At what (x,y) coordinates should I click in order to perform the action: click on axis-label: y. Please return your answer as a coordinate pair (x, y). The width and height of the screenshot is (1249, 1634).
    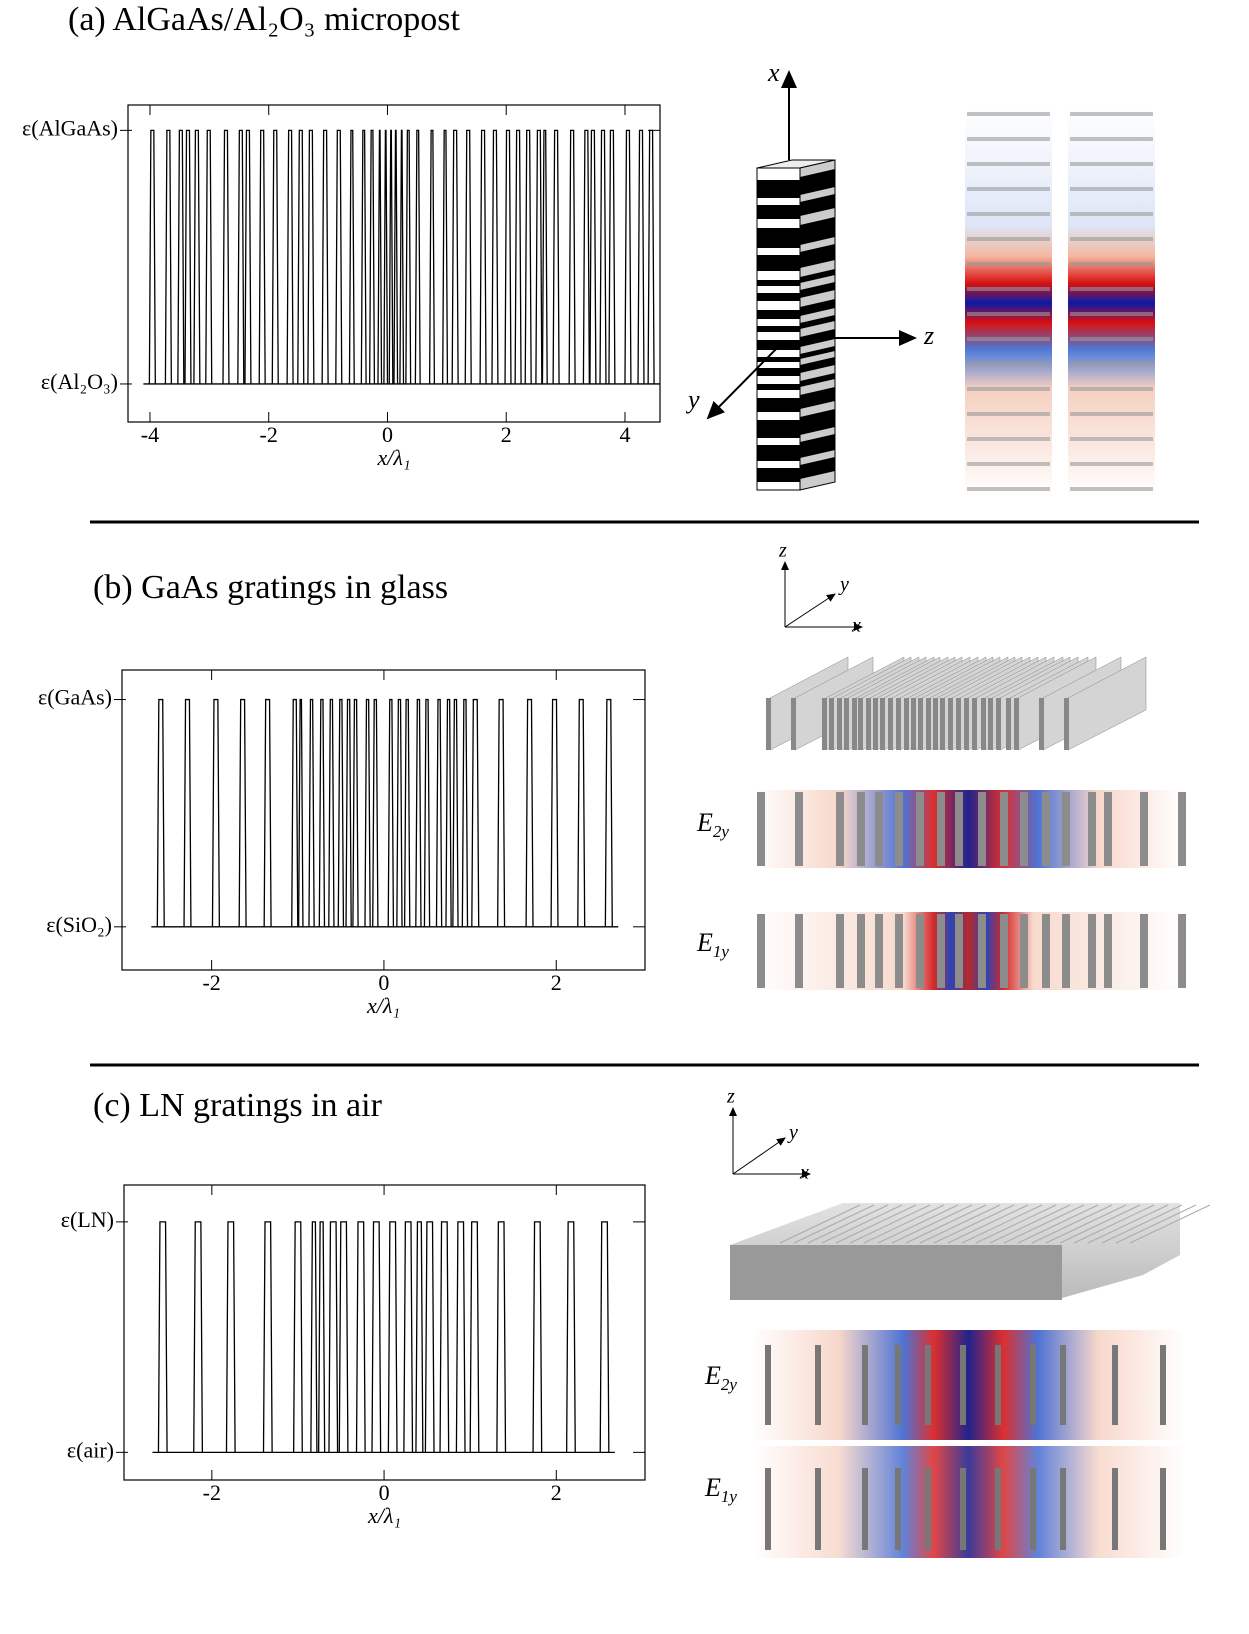
    Looking at the image, I should click on (692, 399).